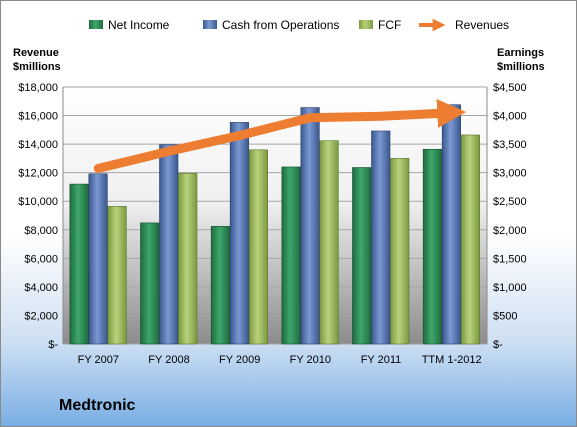 The height and width of the screenshot is (427, 577). What do you see at coordinates (505, 316) in the screenshot?
I see `right-tick-label: $500` at bounding box center [505, 316].